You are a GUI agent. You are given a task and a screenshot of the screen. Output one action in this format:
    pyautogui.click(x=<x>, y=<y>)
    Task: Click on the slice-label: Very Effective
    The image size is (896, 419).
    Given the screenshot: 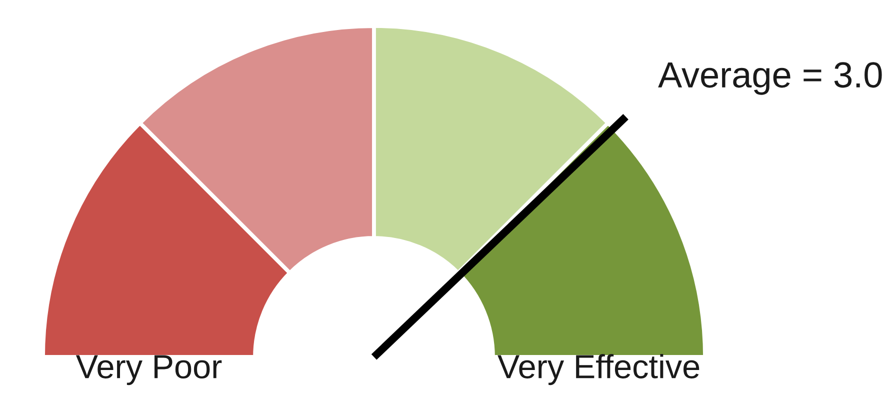 What is the action you would take?
    pyautogui.click(x=599, y=370)
    